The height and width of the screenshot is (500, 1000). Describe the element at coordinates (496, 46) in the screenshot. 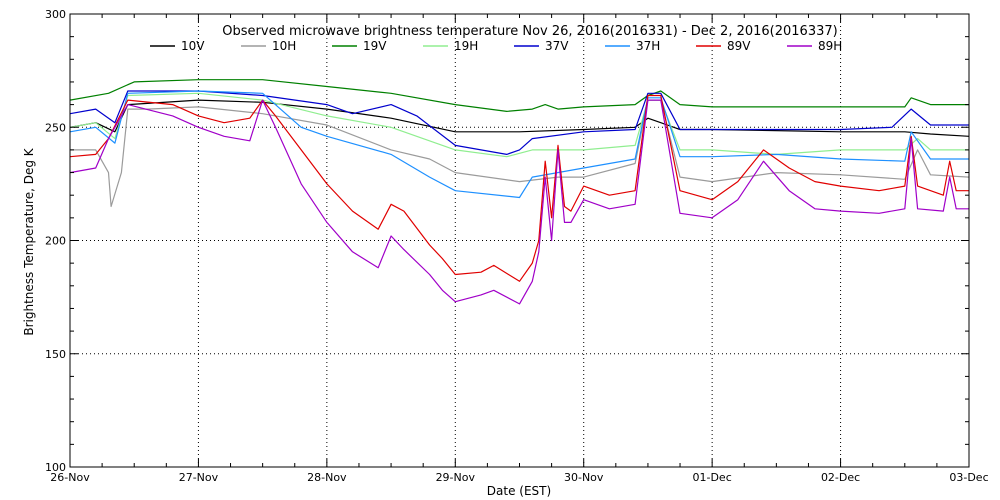

I see `legend: 10V 10H 19V 19H 37V 37H 89V 89H` at that location.